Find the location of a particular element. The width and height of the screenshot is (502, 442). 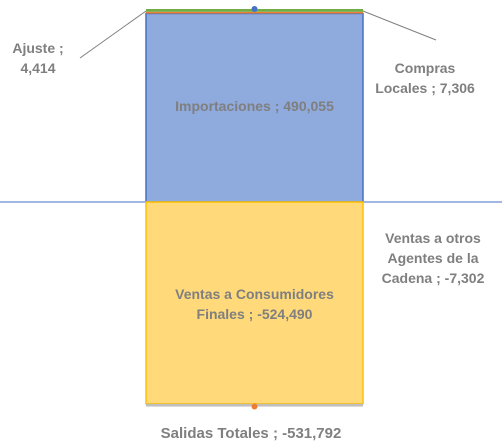

data-label: Ventas a Consumidores Finales ; -524,490 is located at coordinates (254, 304).